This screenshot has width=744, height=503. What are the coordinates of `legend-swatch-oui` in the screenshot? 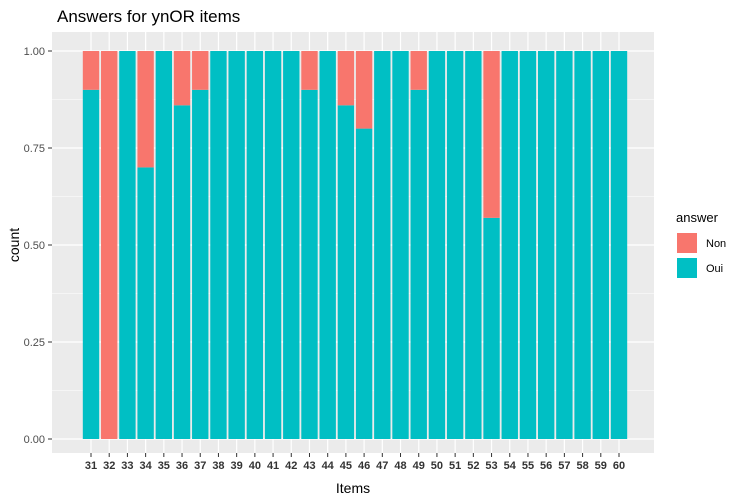 It's located at (687, 268).